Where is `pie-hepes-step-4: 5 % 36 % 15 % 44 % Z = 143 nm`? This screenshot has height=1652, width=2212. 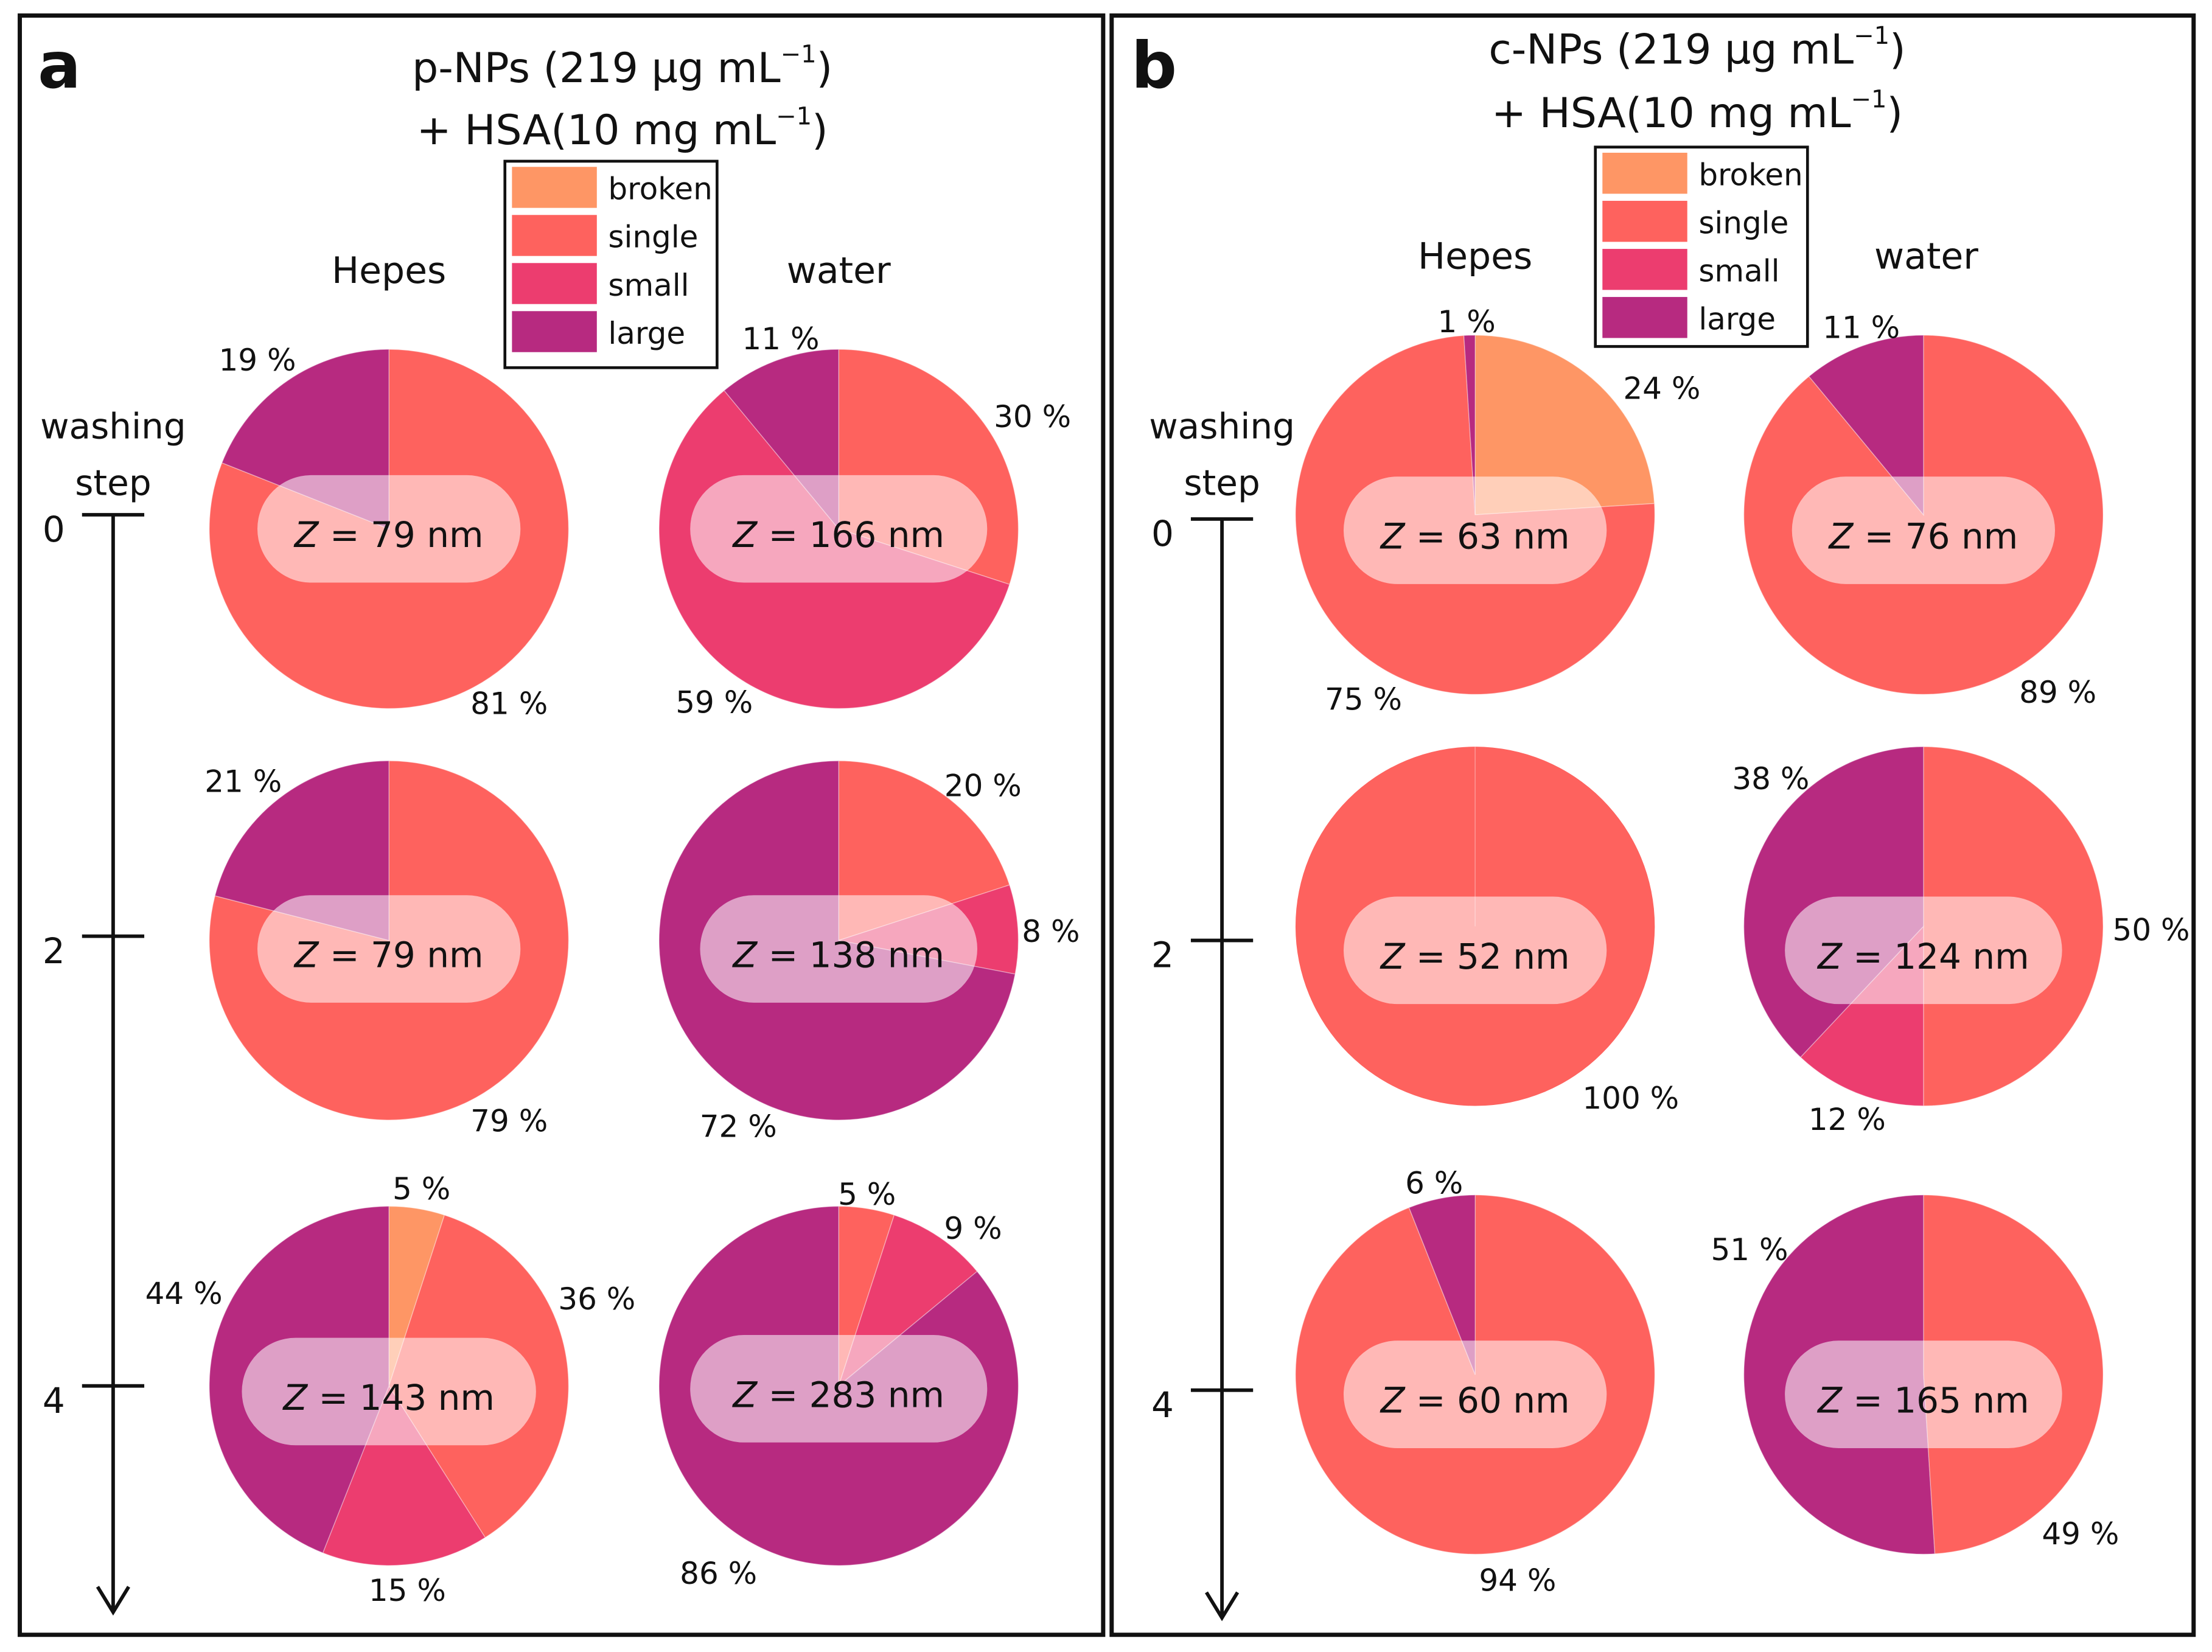 pie-hepes-step-4: 5 % 36 % 15 % 44 % Z = 143 nm is located at coordinates (390, 1389).